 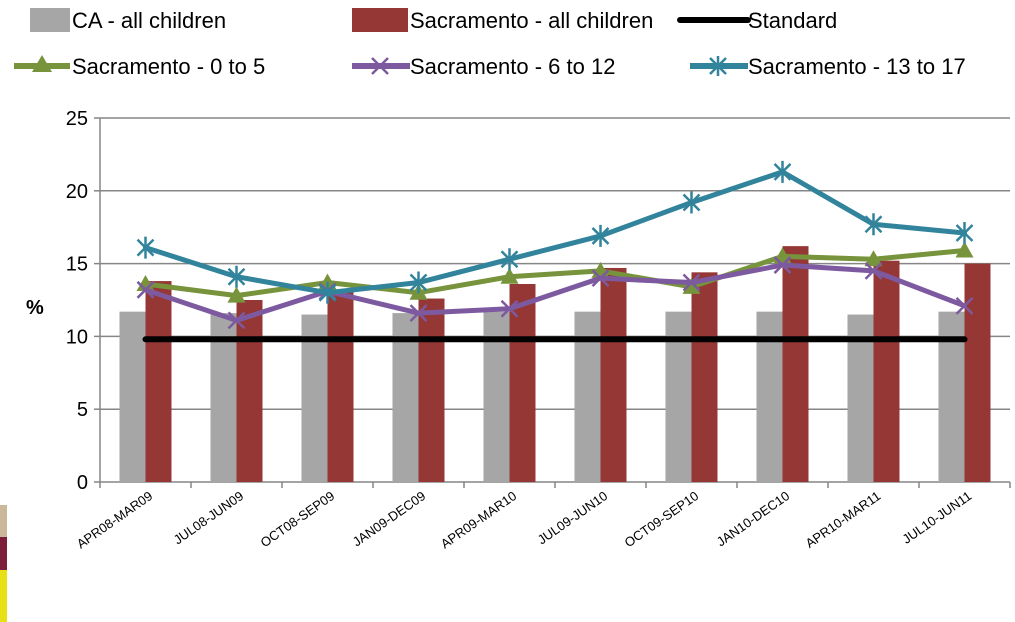 I want to click on legend-entry-sac-6-12: Sacramento - 6 to 12, so click(x=483, y=66).